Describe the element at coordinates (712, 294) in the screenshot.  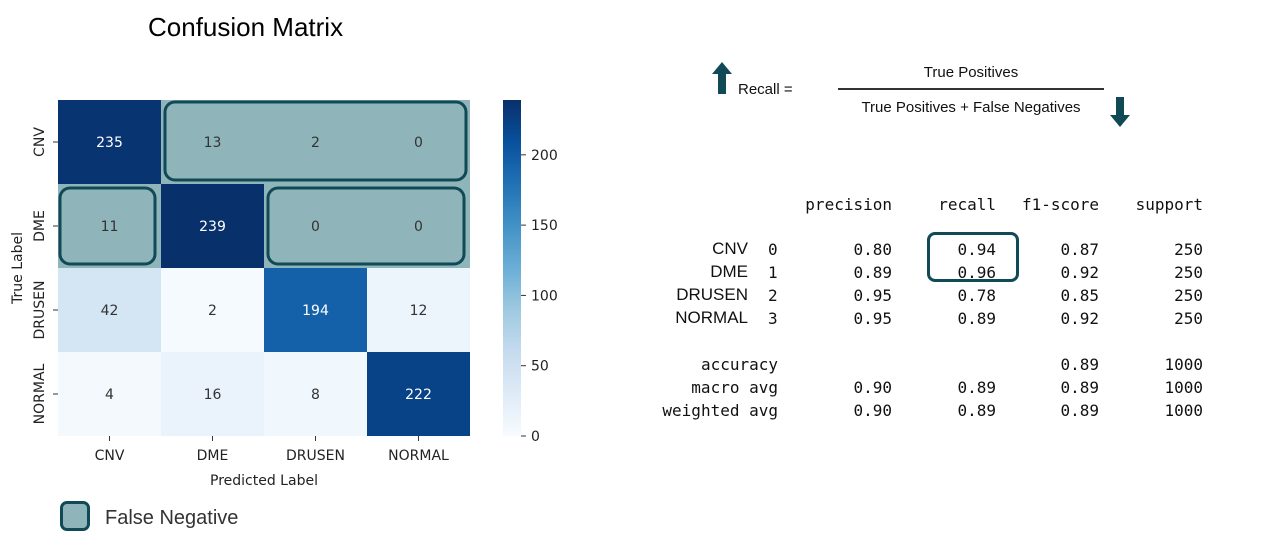
I see `report-class-name: DRUSEN` at that location.